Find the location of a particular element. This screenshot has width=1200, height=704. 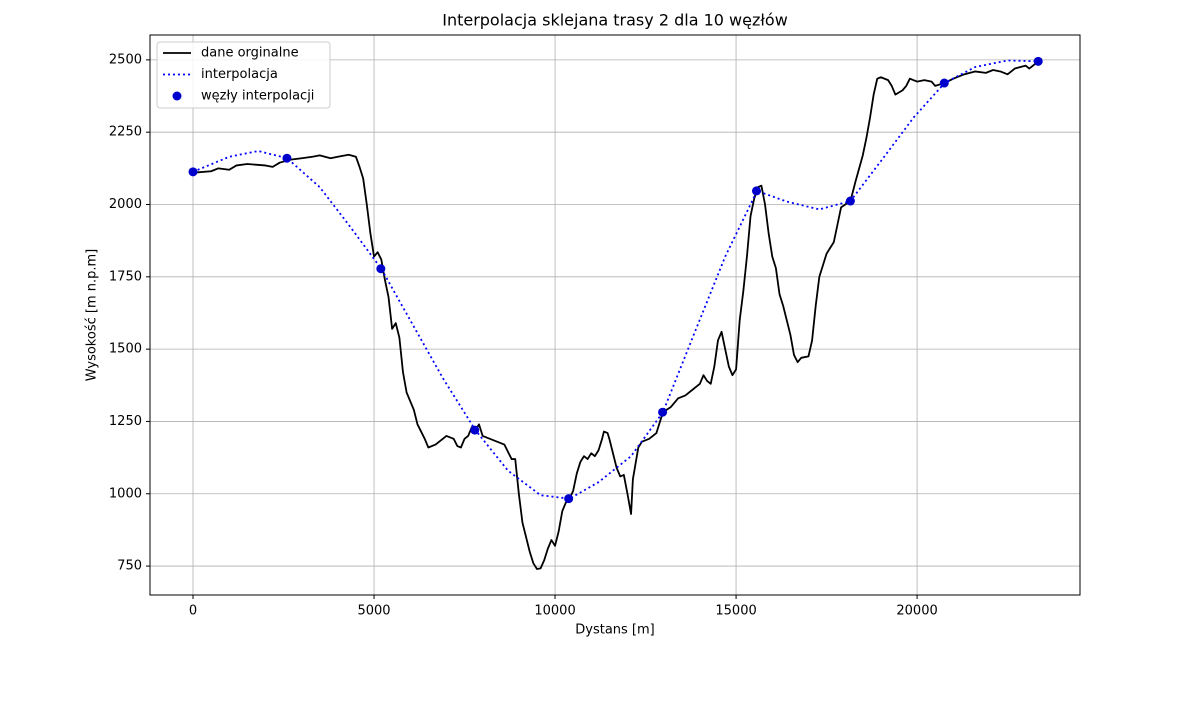

y-tick-label: 2250 is located at coordinates (125, 132).